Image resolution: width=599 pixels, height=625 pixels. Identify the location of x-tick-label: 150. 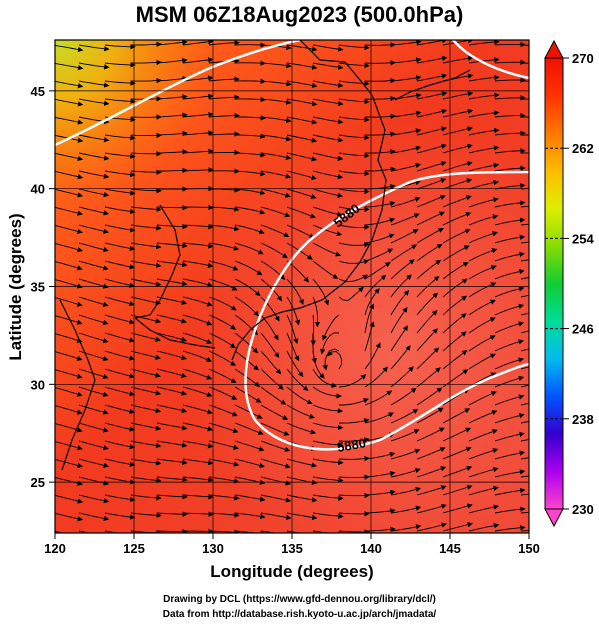
(529, 548).